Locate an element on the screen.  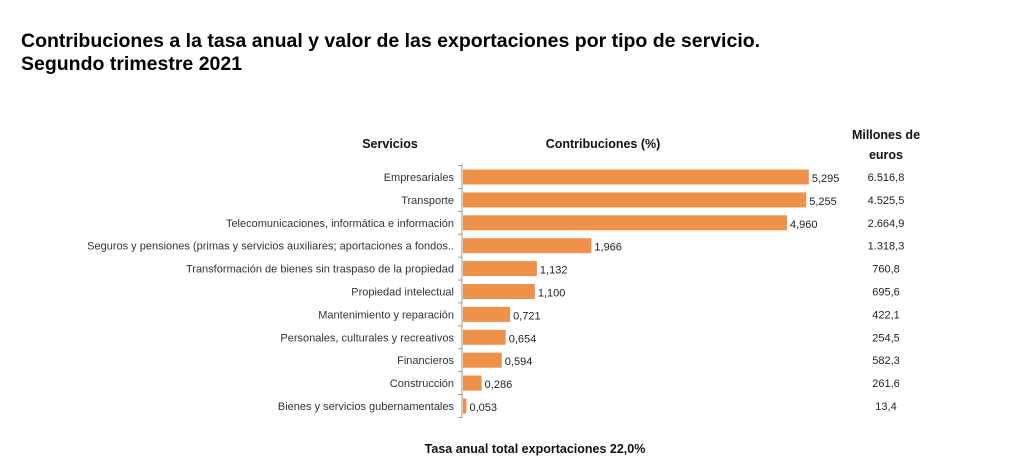
millones-euros-value: 760,8 is located at coordinates (886, 270).